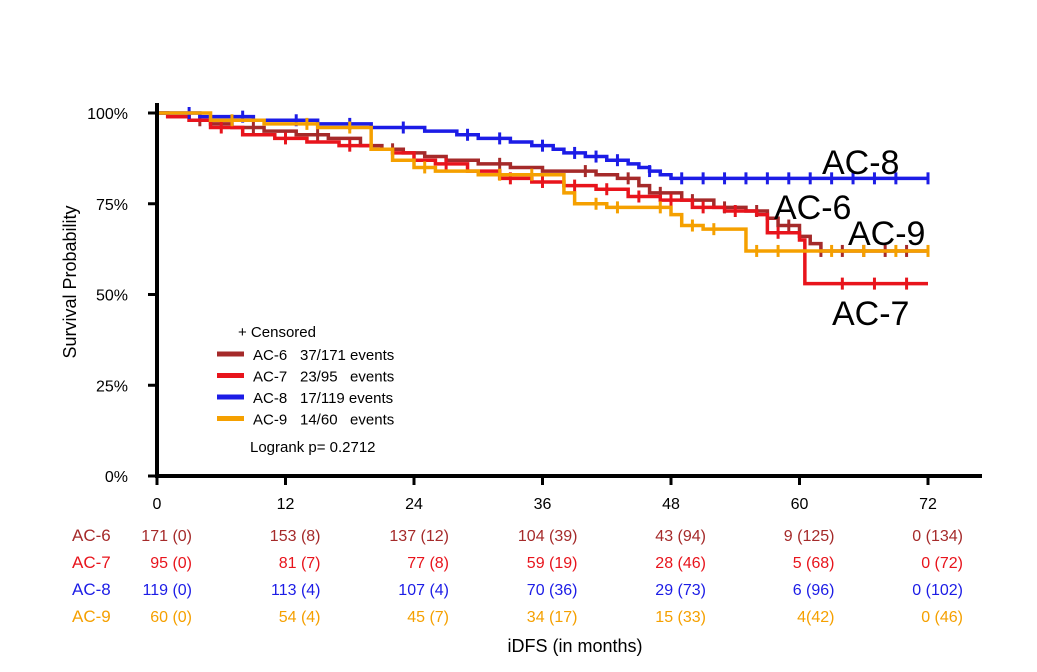 The height and width of the screenshot is (672, 1037). I want to click on x-axis-title: iDFS (in months), so click(574, 646).